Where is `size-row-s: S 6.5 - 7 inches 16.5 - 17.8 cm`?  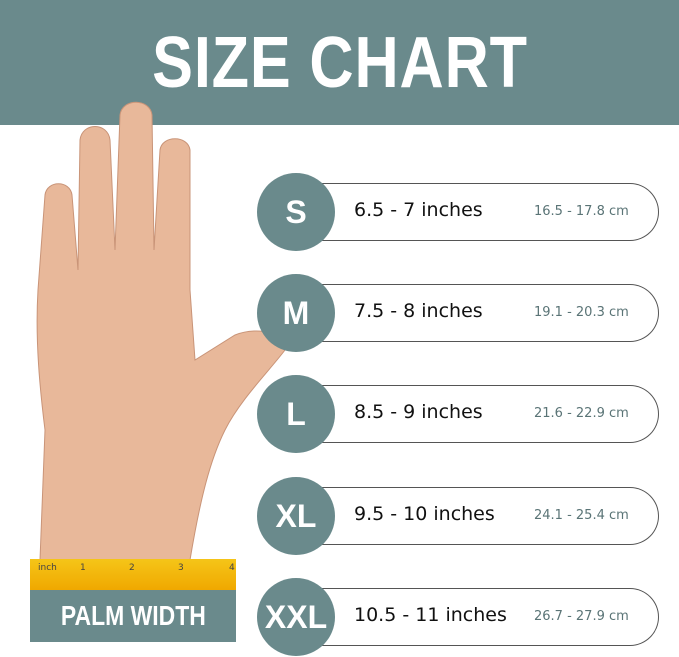 size-row-s: S 6.5 - 7 inches 16.5 - 17.8 cm is located at coordinates (458, 212).